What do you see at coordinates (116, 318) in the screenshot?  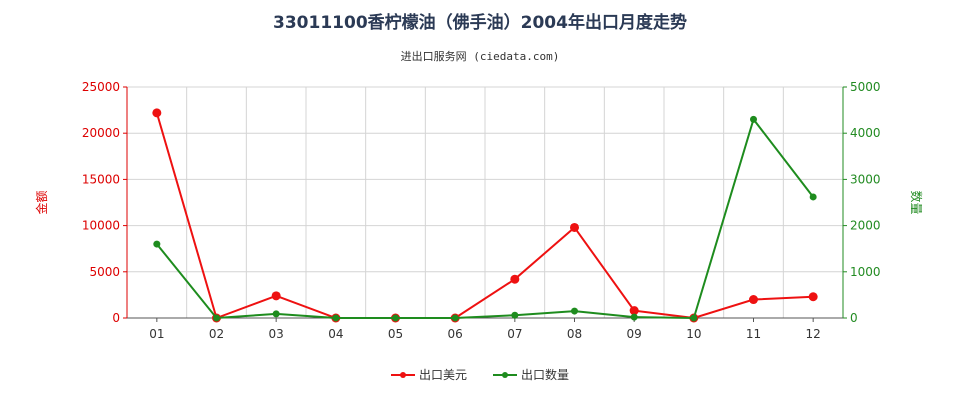 I see `y-left-tick-label: 0` at bounding box center [116, 318].